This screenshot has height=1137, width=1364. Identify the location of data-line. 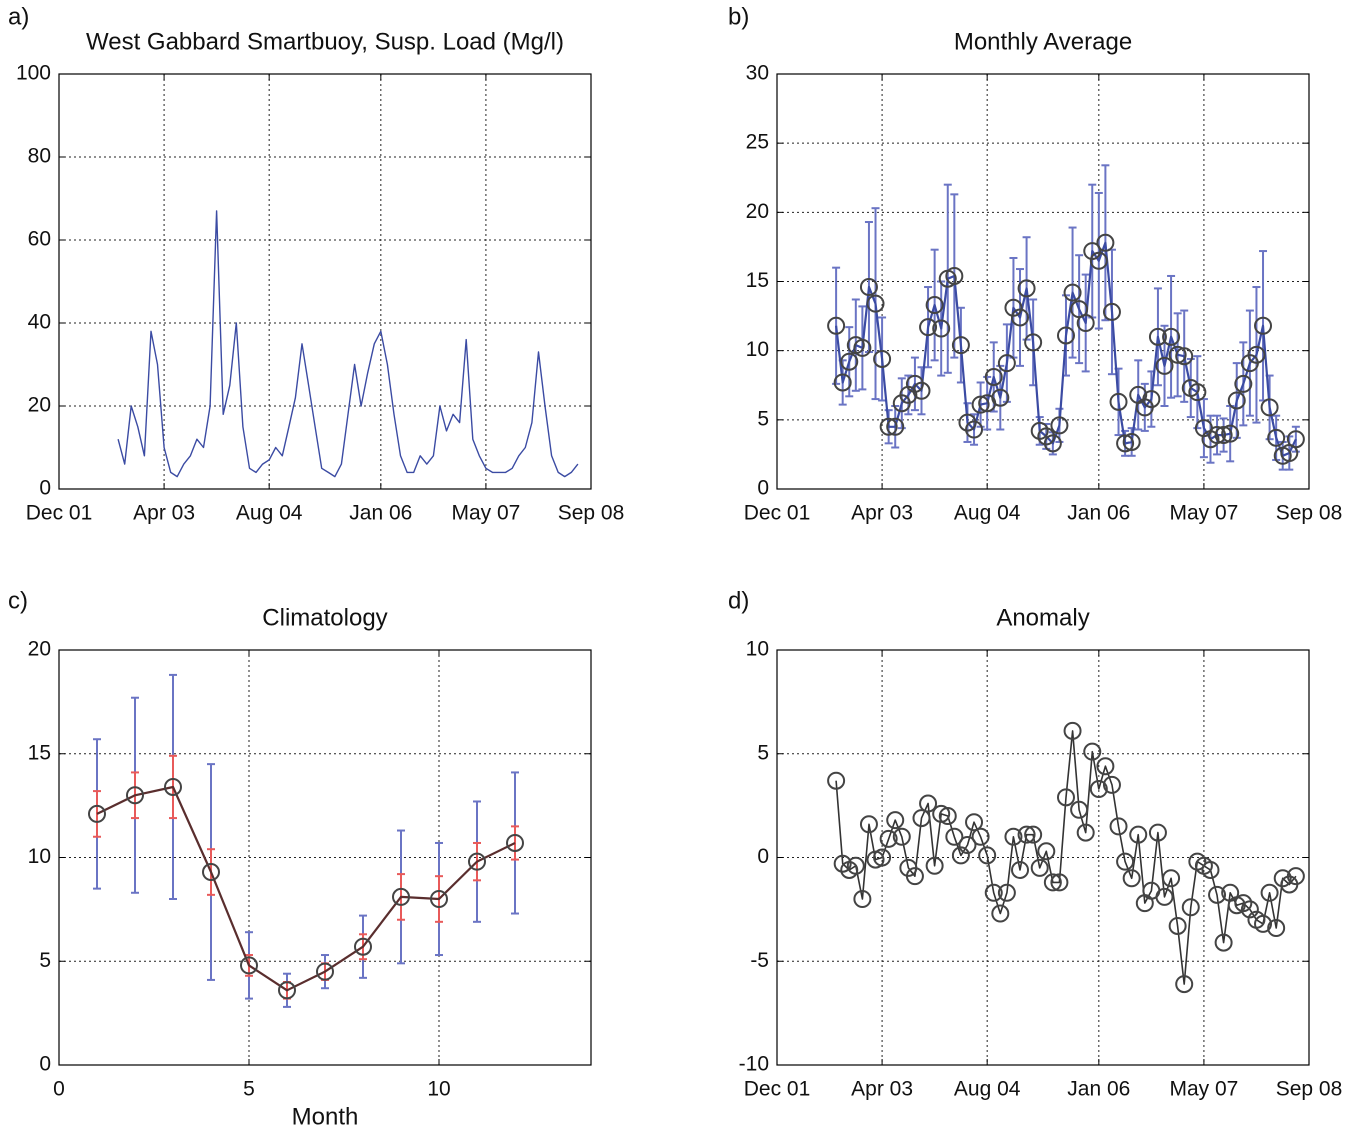
(348, 344).